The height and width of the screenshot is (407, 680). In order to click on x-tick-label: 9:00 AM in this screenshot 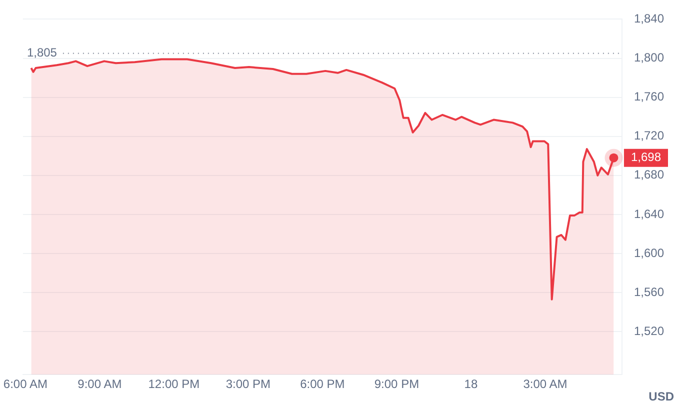, I will do `click(100, 384)`.